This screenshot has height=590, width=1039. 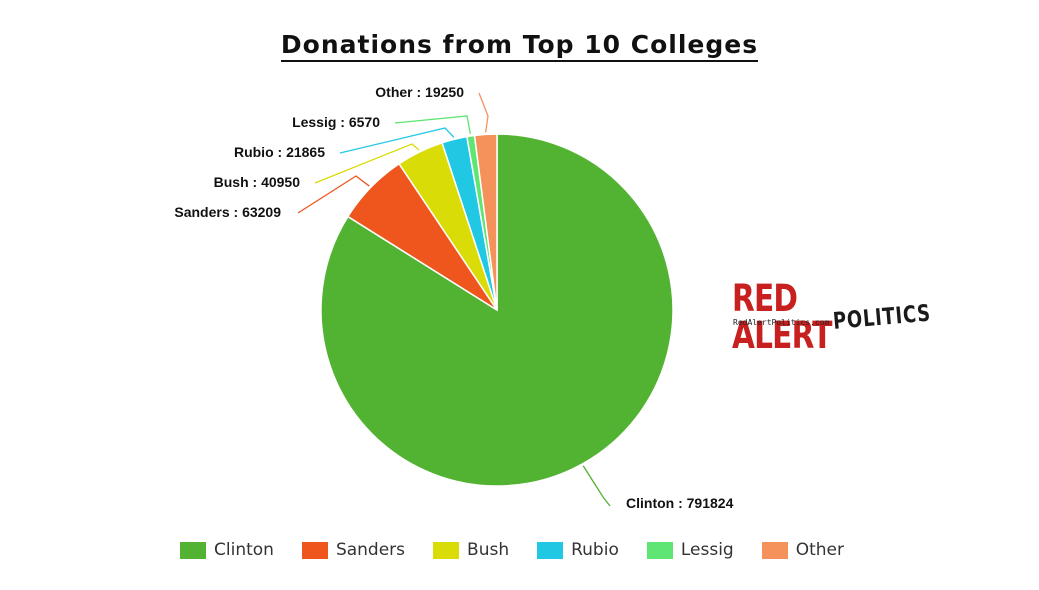 What do you see at coordinates (707, 550) in the screenshot?
I see `legend-label-lessig: Lessig` at bounding box center [707, 550].